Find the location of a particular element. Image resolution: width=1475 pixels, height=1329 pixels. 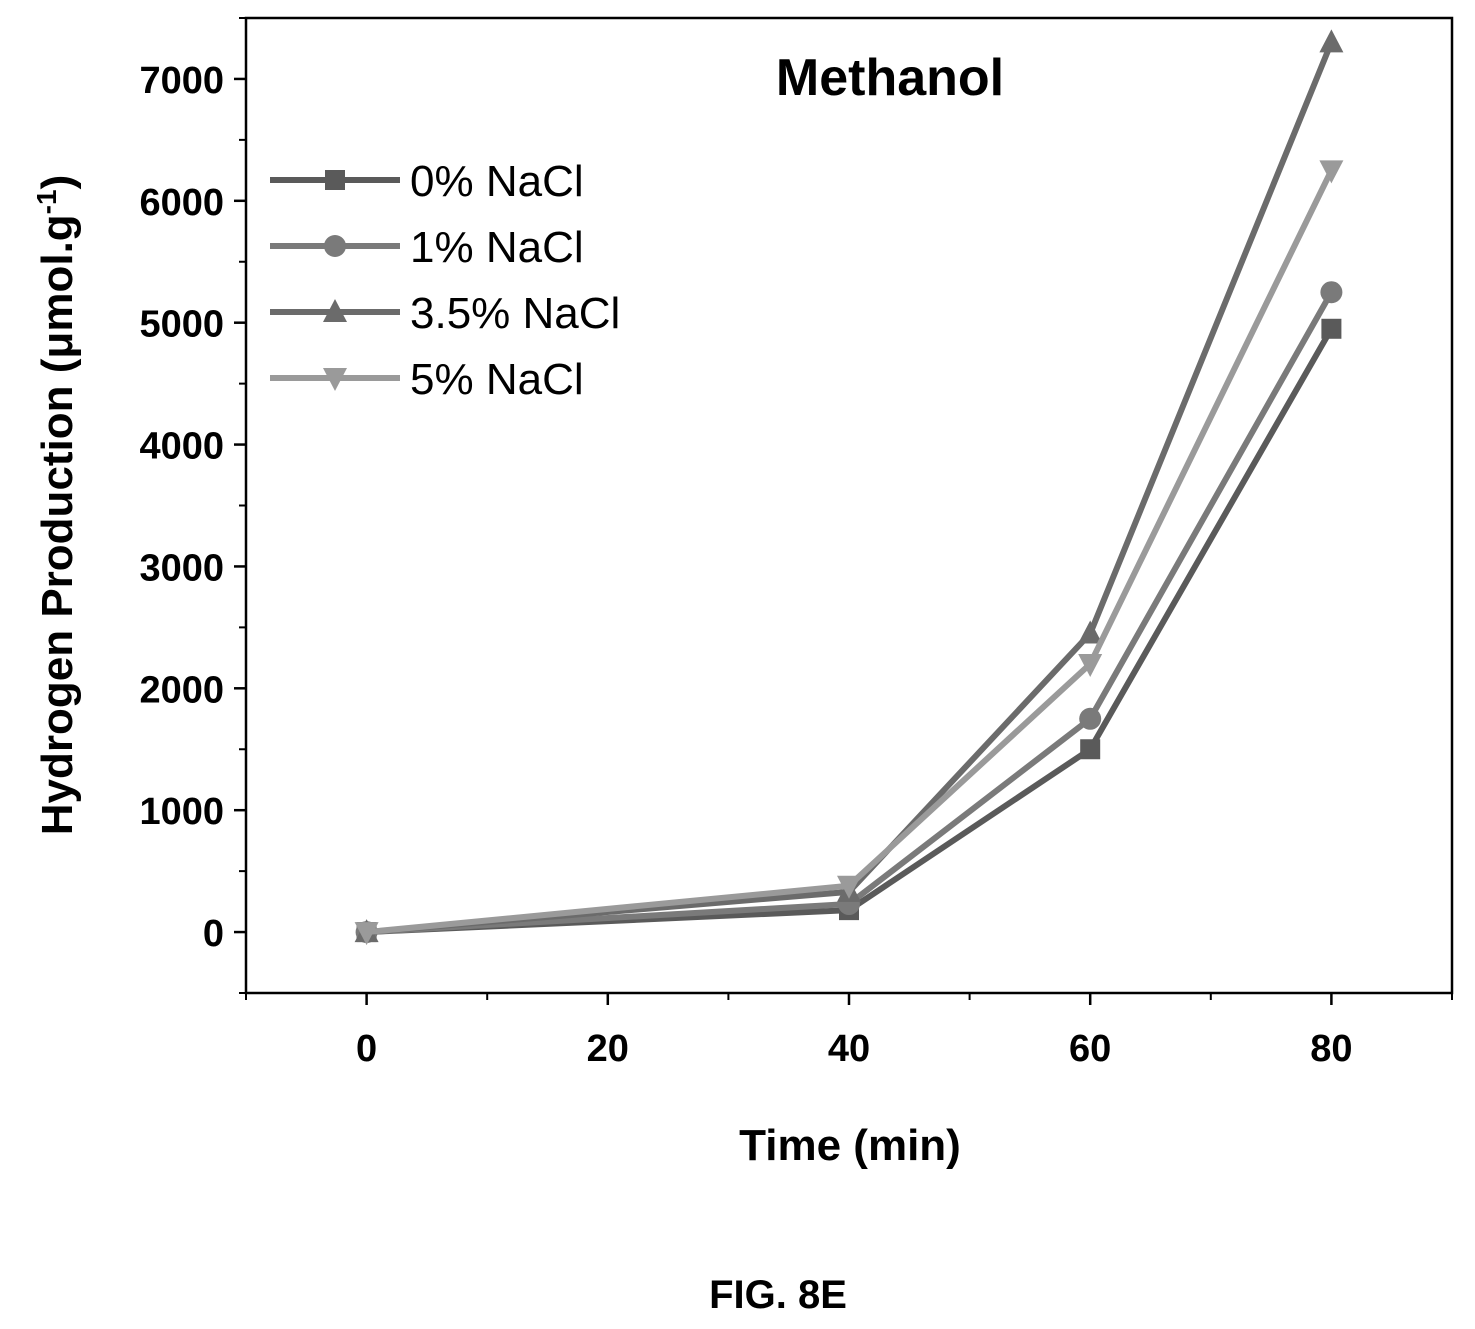

y-axis-title-close: ) is located at coordinates (57, 182).